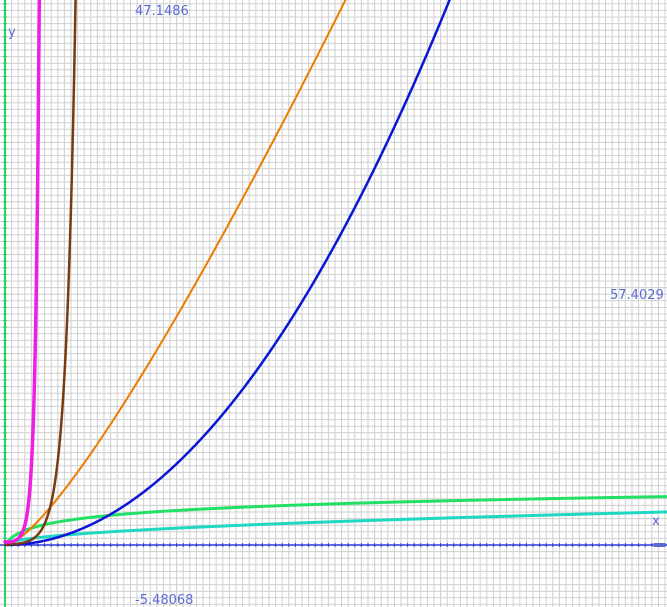  What do you see at coordinates (656, 521) in the screenshot?
I see `x-axis-label: x` at bounding box center [656, 521].